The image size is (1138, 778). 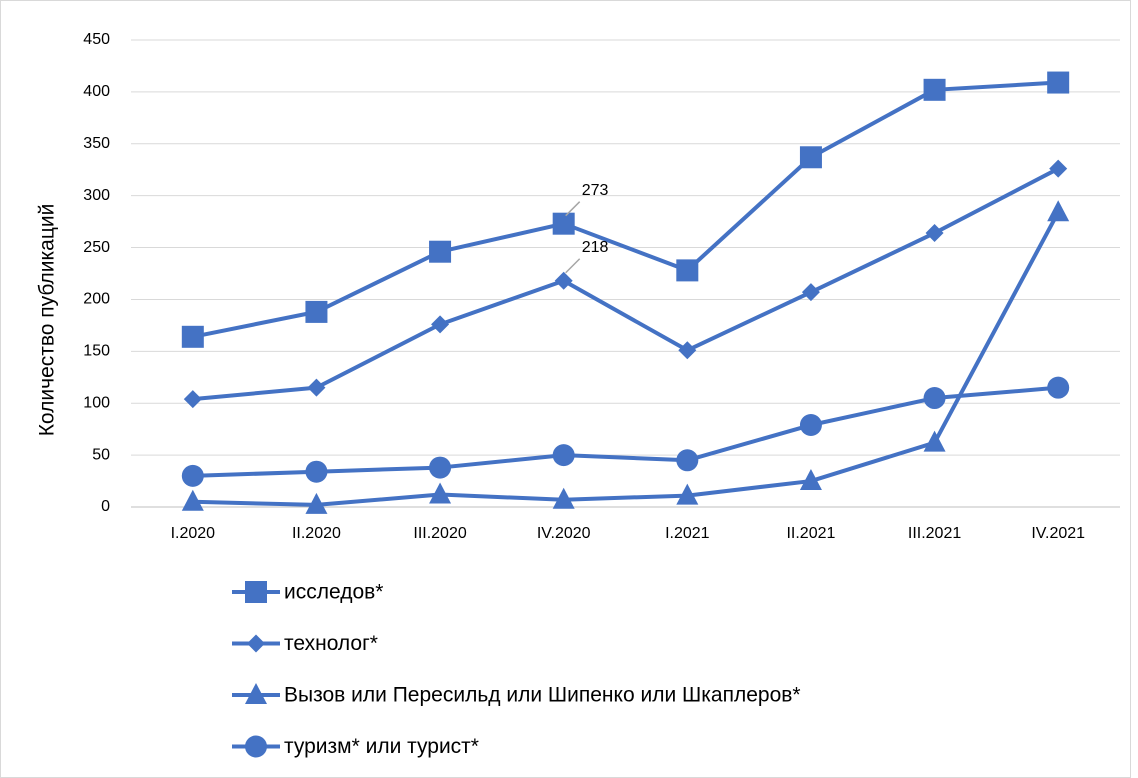 I want to click on x-tick-label: III.2021, so click(x=934, y=533).